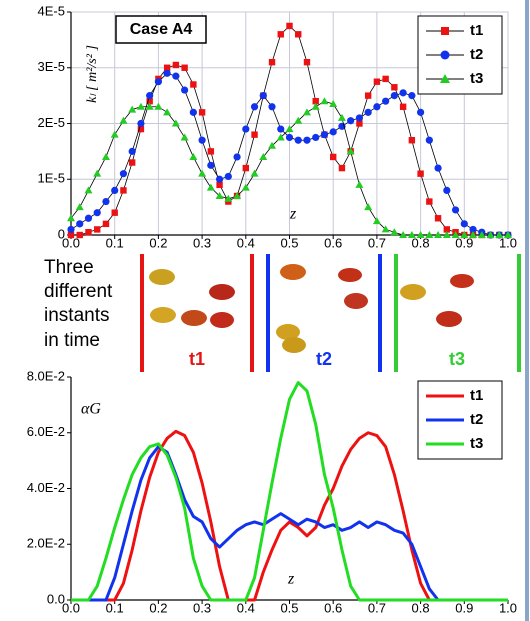 The width and height of the screenshot is (530, 621). I want to click on bubbles, so click(311, 308).